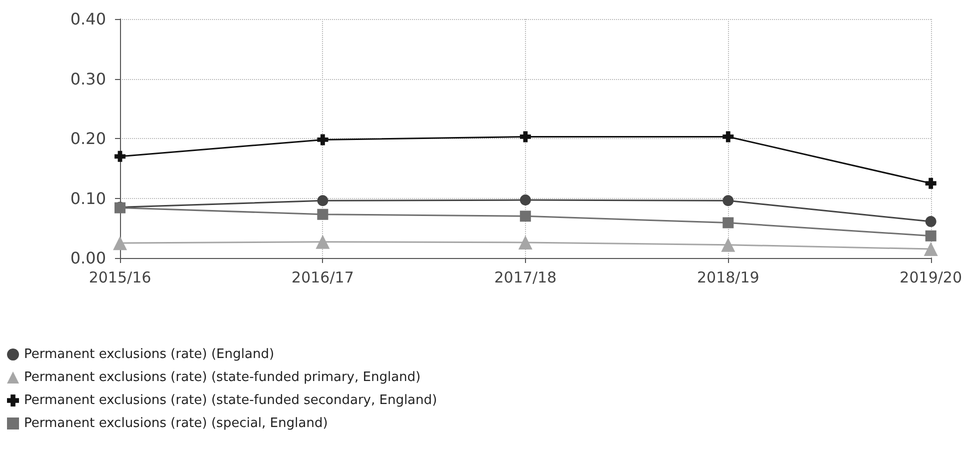 This screenshot has height=461, width=965. Describe the element at coordinates (931, 277) in the screenshot. I see `x-tick-label: 2019/20` at that location.